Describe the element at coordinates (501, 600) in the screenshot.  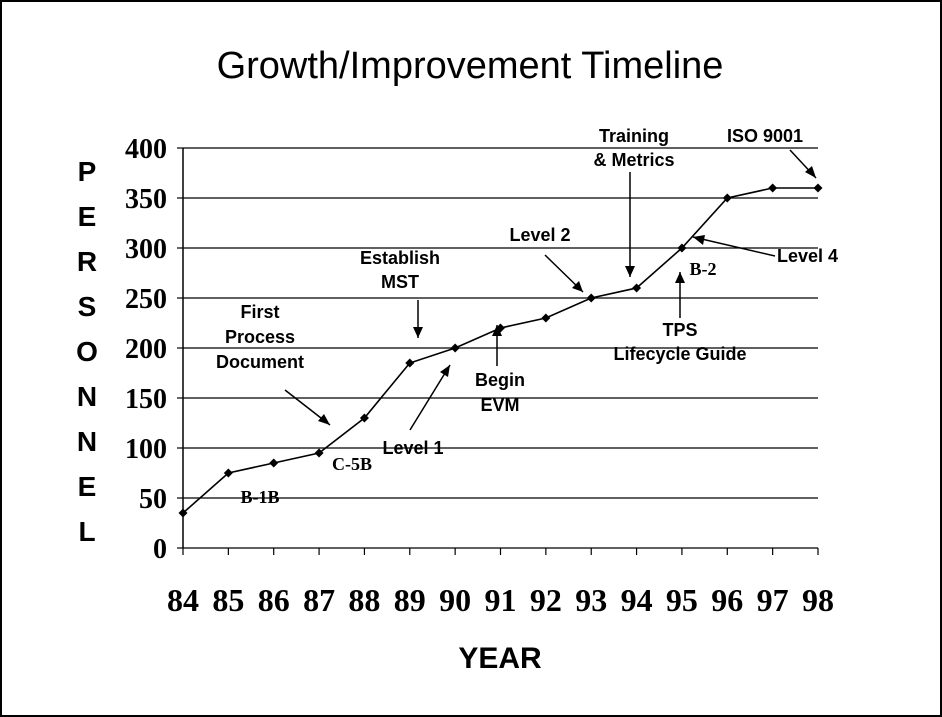
I see `x-tick-label: 91` at that location.